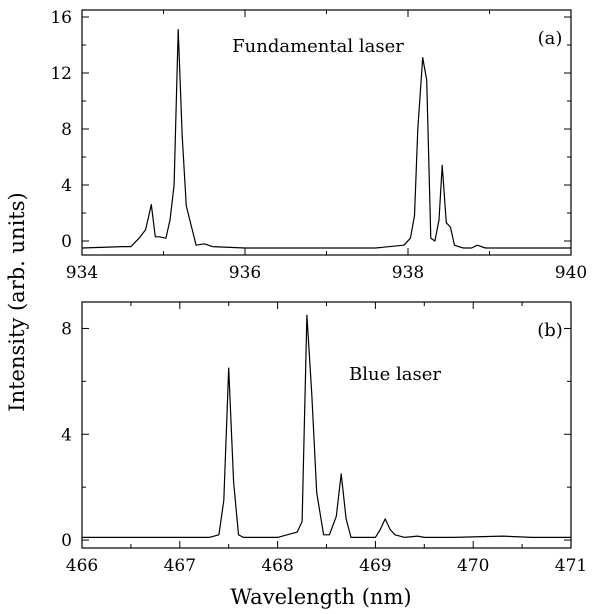 The image size is (598, 614). What do you see at coordinates (180, 566) in the screenshot?
I see `x-tick-label: 467` at bounding box center [180, 566].